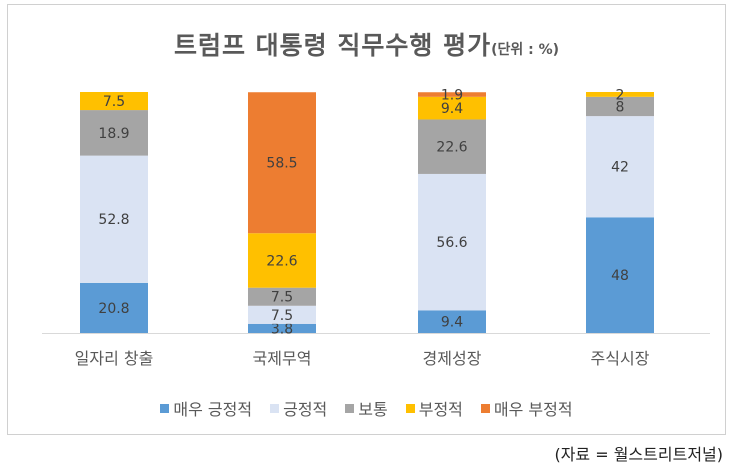  What do you see at coordinates (332, 45) in the screenshot?
I see `chart-title: 트럼프 대통령 직무수행 평가` at bounding box center [332, 45].